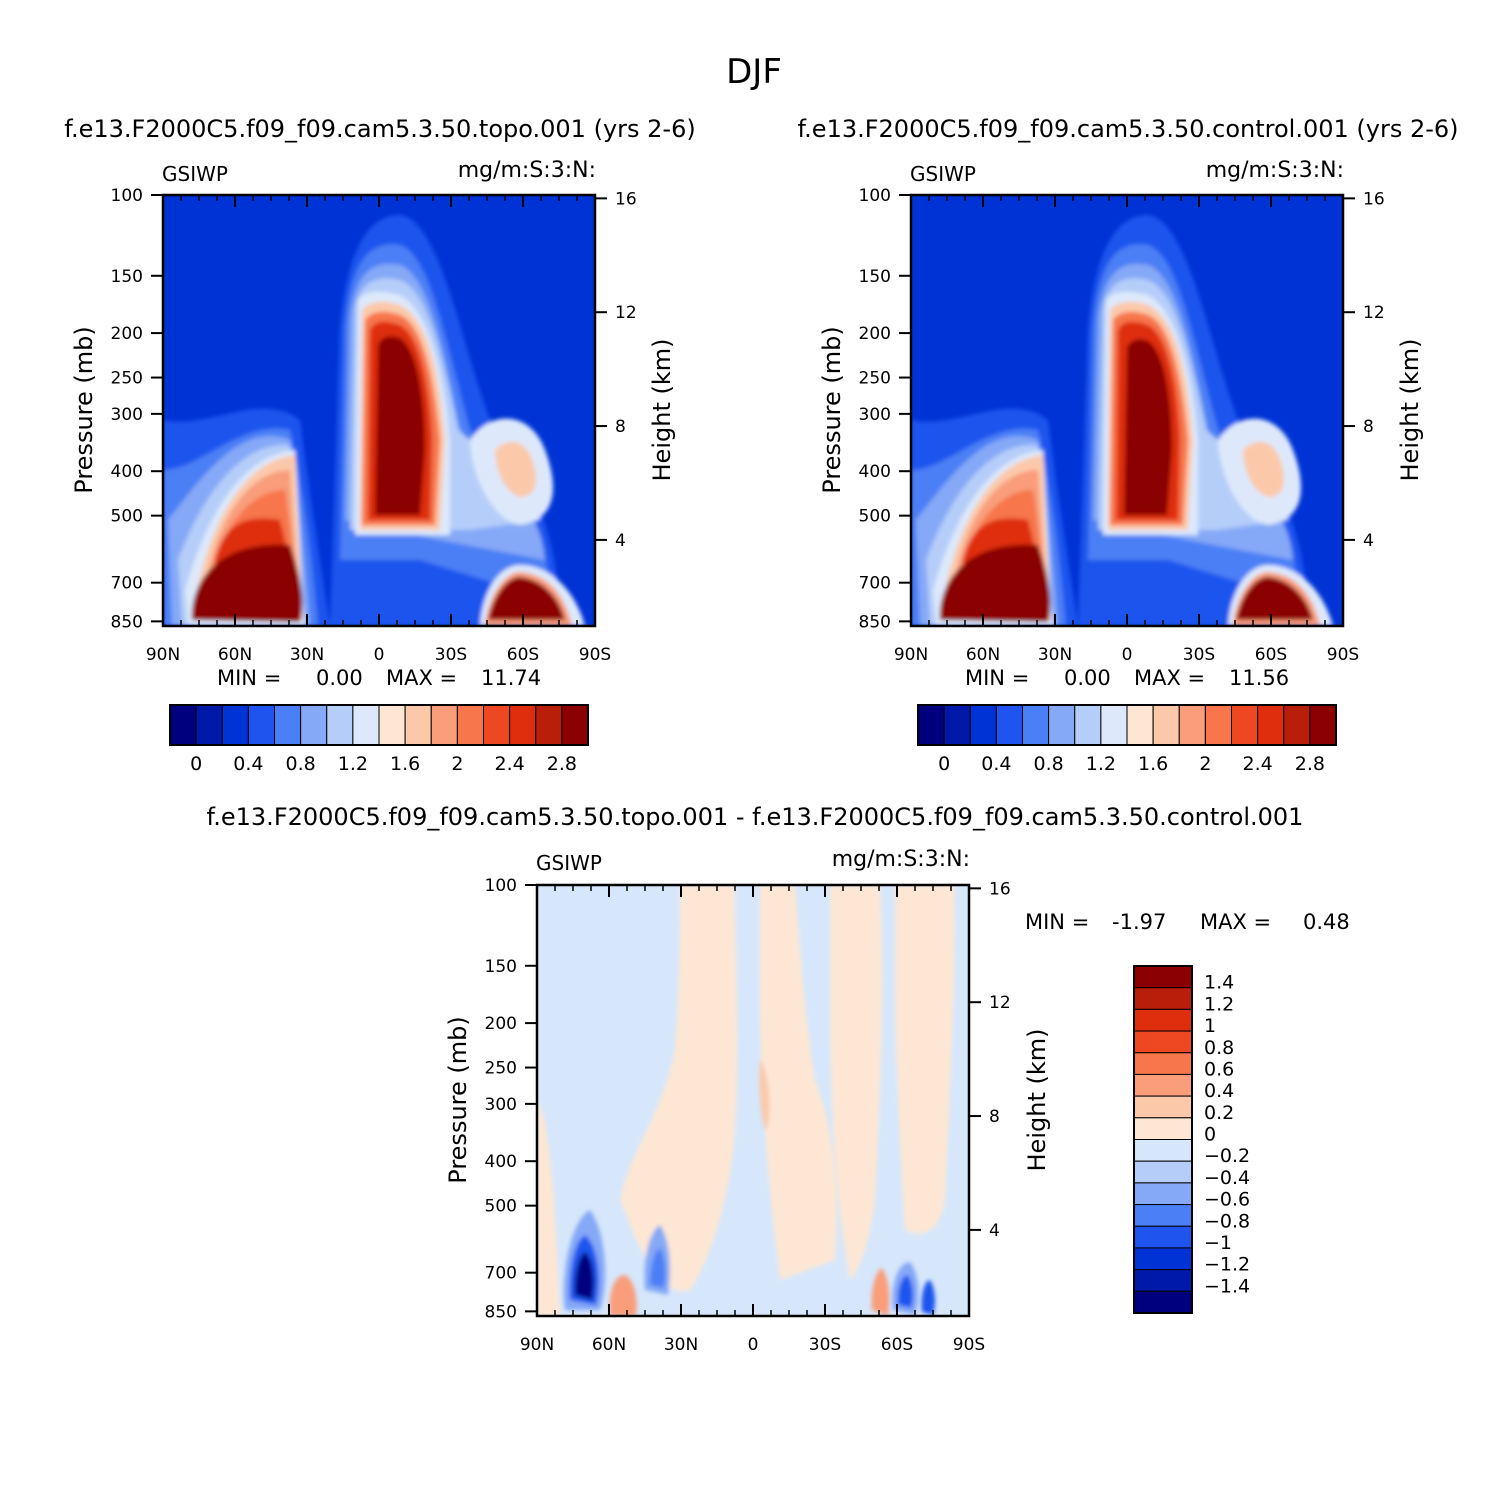  Describe the element at coordinates (626, 199) in the screenshot. I see `right-tick-label: 16` at that location.